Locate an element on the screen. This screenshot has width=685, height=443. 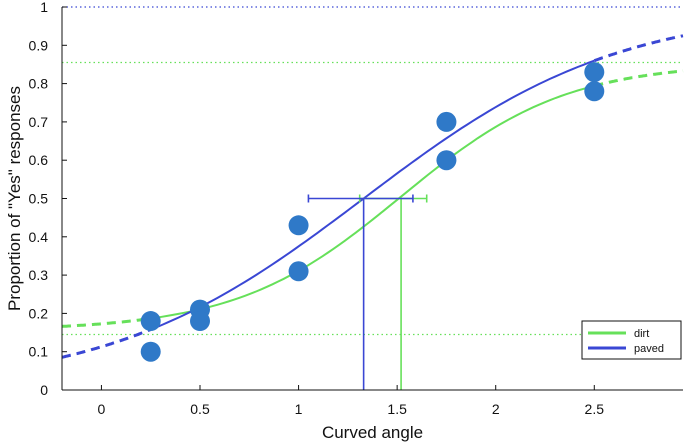
paved-curve-extrapolated-left is located at coordinates (106, 343).